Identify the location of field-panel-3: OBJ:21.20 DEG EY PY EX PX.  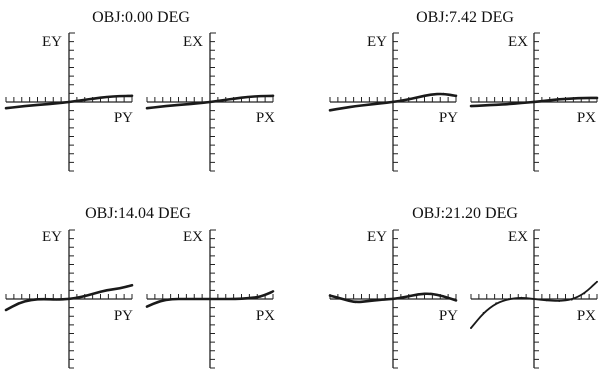
(481, 264).